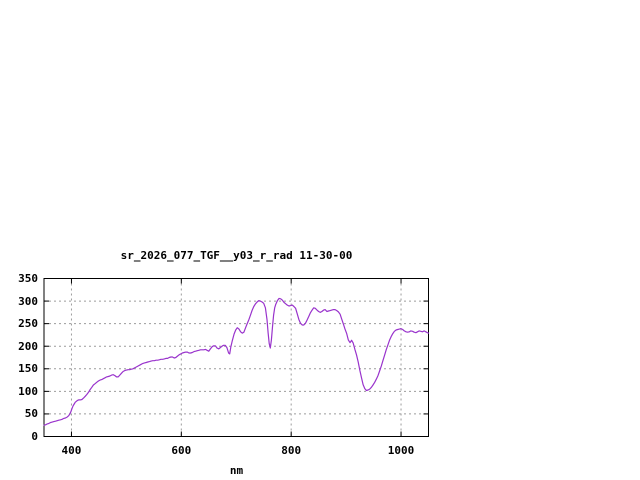 The image size is (640, 480). What do you see at coordinates (31, 414) in the screenshot?
I see `y-tick-label: 50` at bounding box center [31, 414].